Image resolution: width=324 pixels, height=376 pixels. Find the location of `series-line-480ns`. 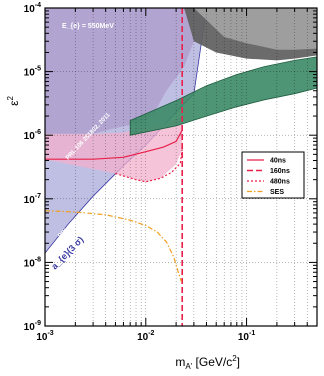

series-line-480ns is located at coordinates (149, 166).